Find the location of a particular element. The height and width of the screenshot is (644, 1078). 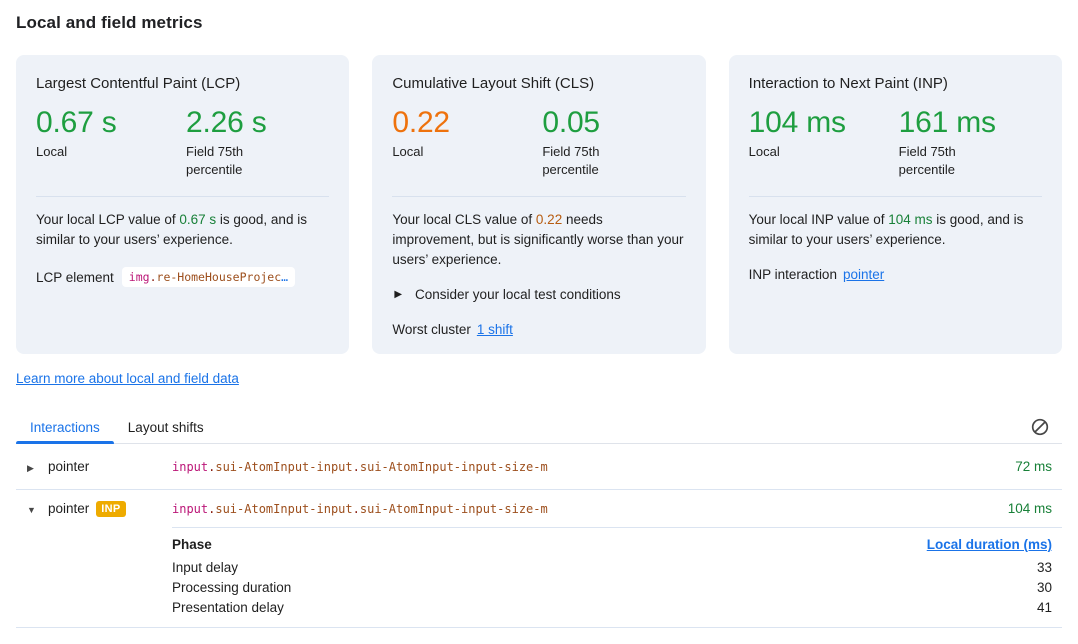

learn-more-link: Learn more about local and field data is located at coordinates (127, 378).